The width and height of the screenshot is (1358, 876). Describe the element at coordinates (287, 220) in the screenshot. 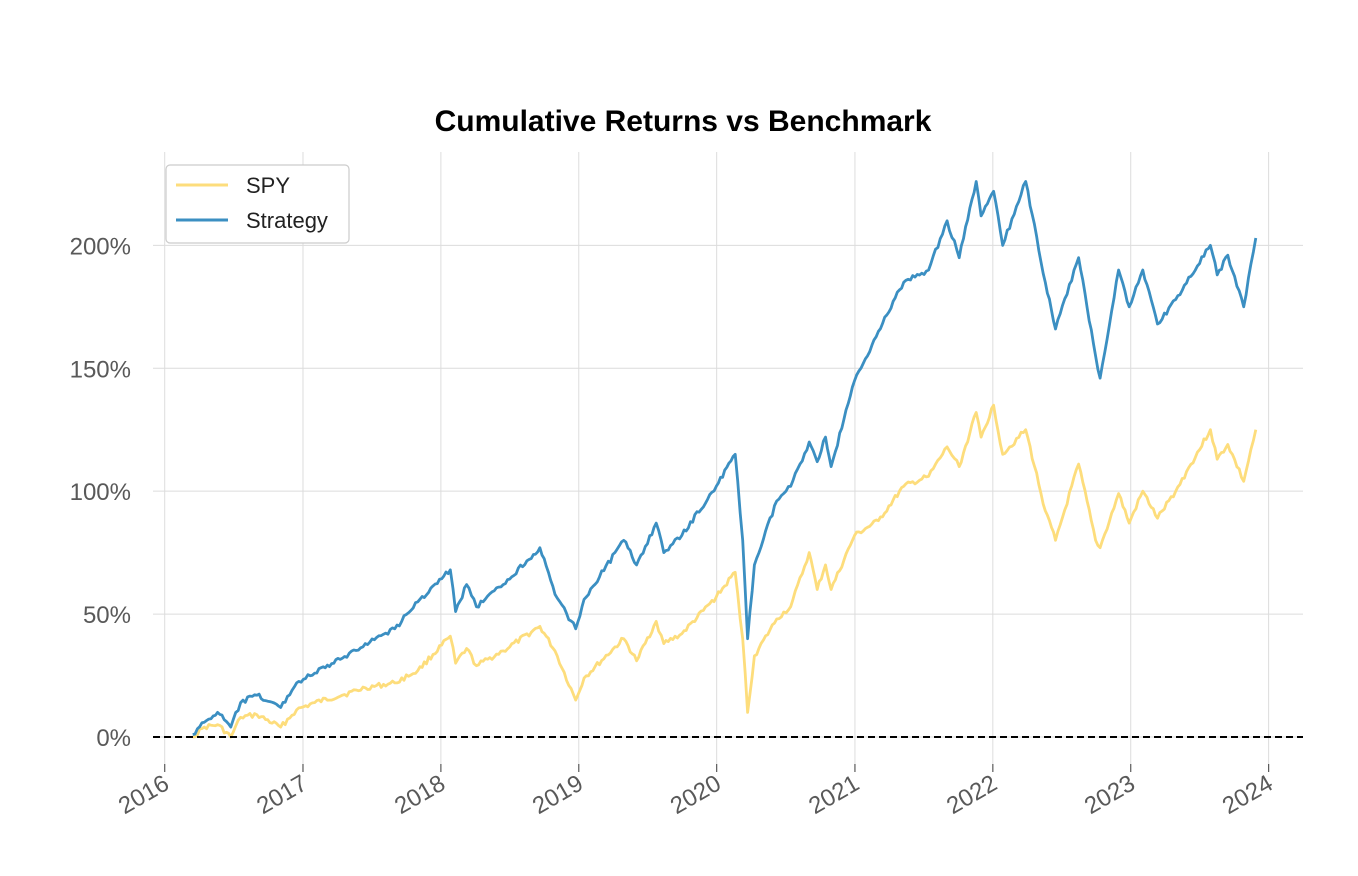

I see `legend-label: Strategy` at that location.